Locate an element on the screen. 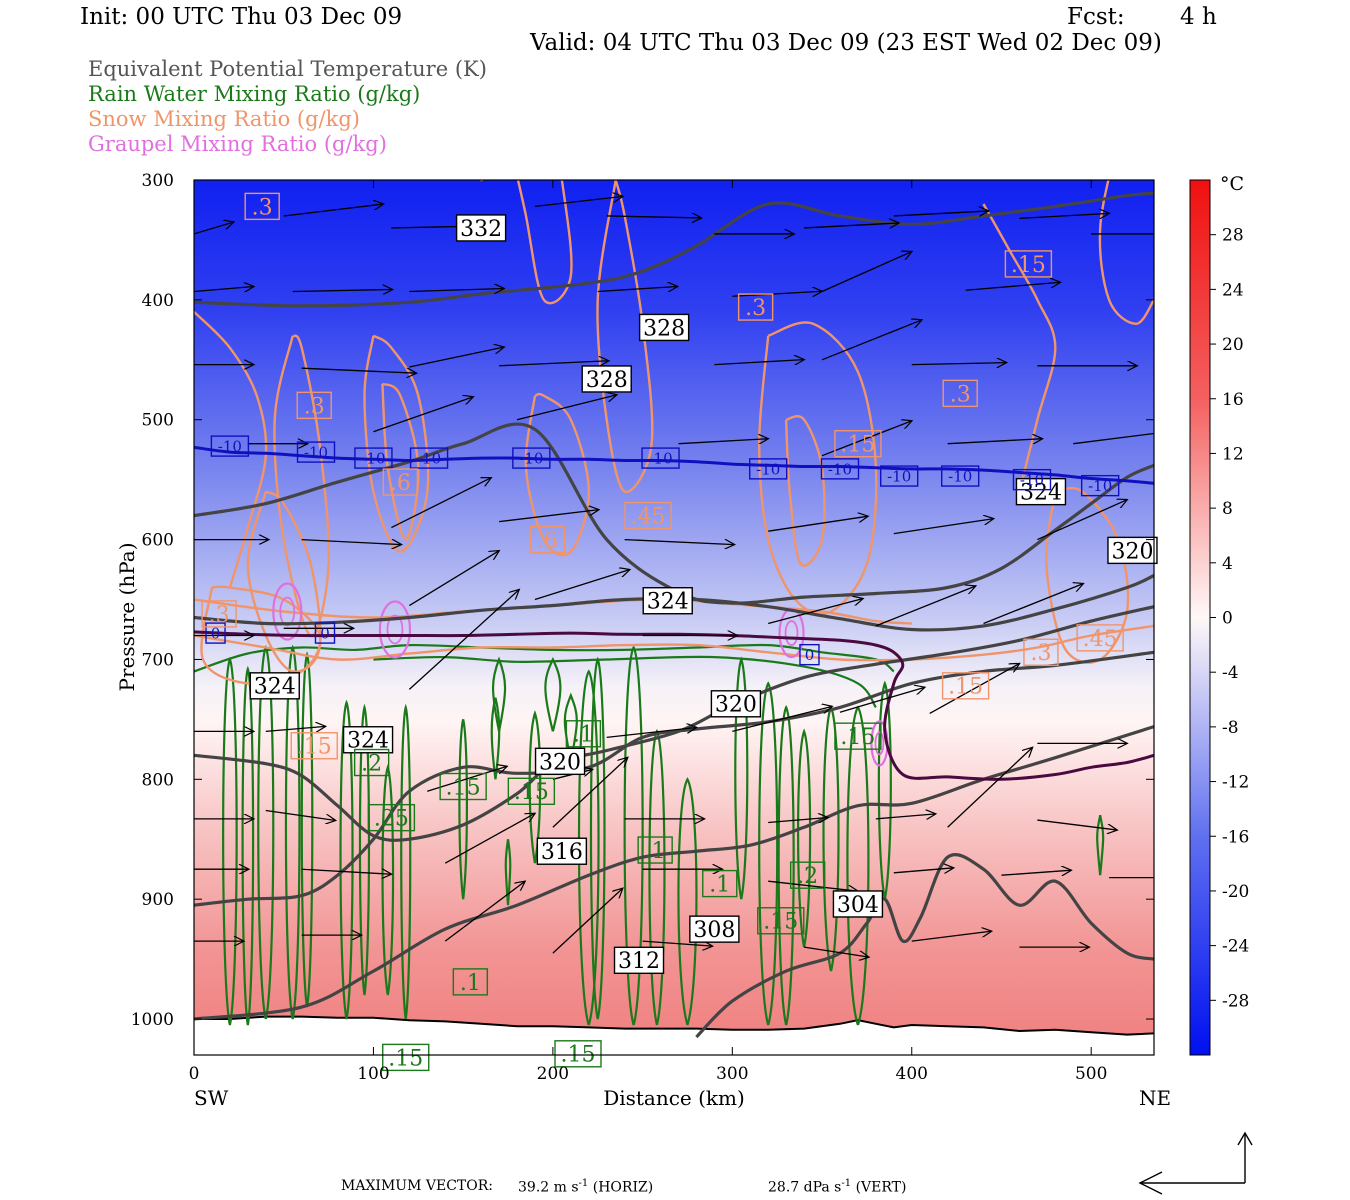 The width and height of the screenshot is (1350, 1200). rain-contour-label: .1 is located at coordinates (470, 982).